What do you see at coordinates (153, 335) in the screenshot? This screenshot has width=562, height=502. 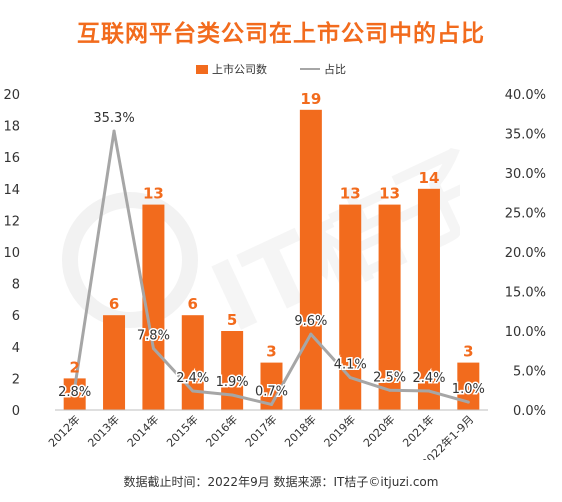 I see `line-value-label: 7.8%` at bounding box center [153, 335].